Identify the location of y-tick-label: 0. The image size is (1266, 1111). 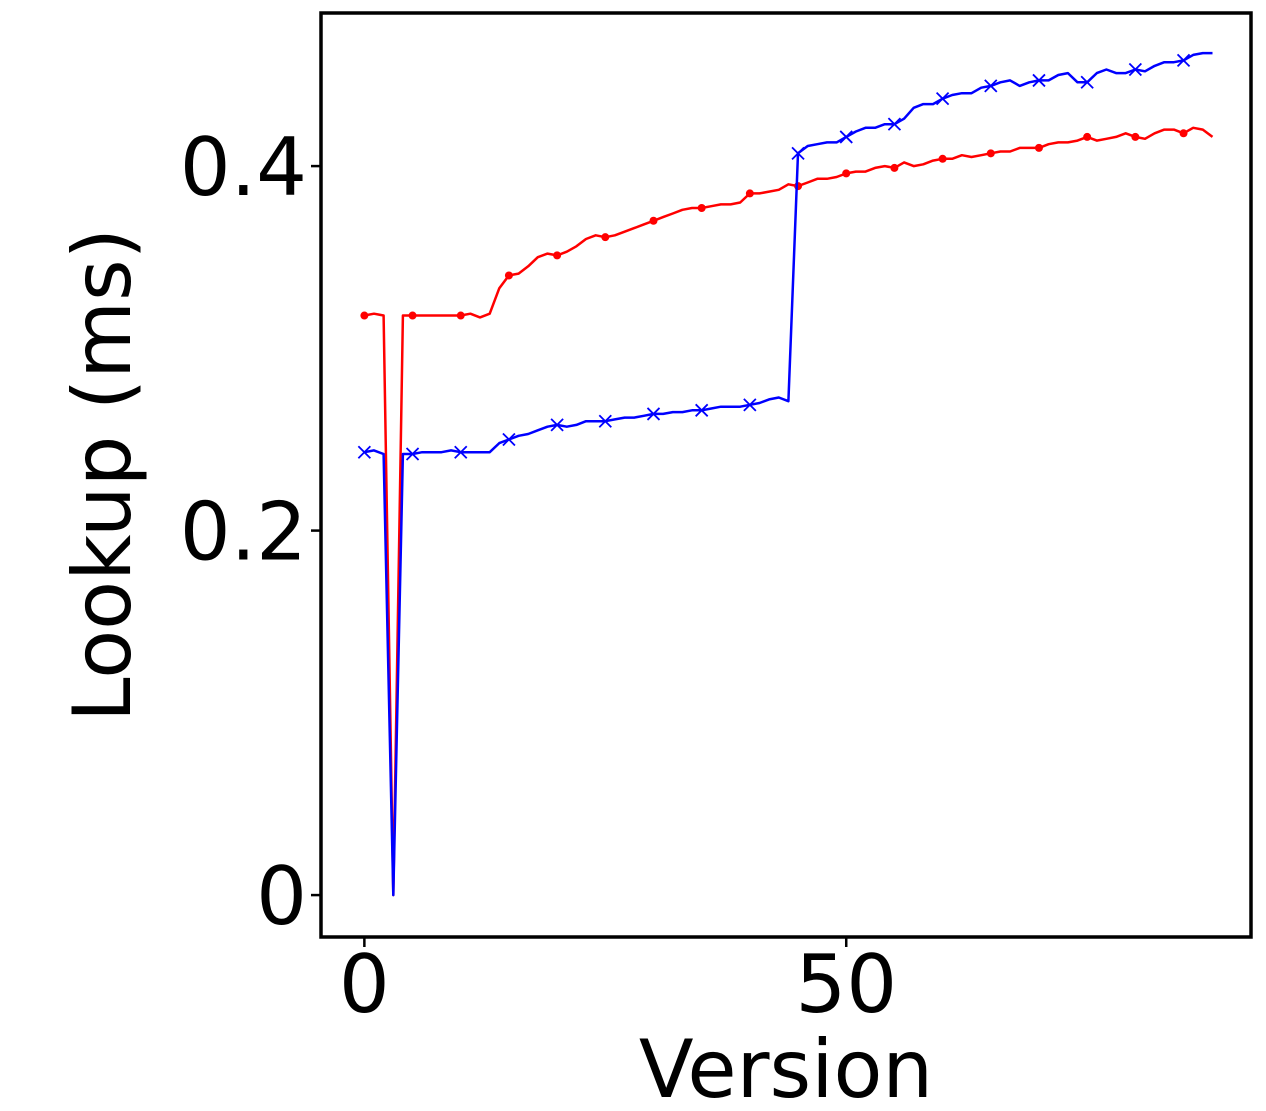
(281, 896).